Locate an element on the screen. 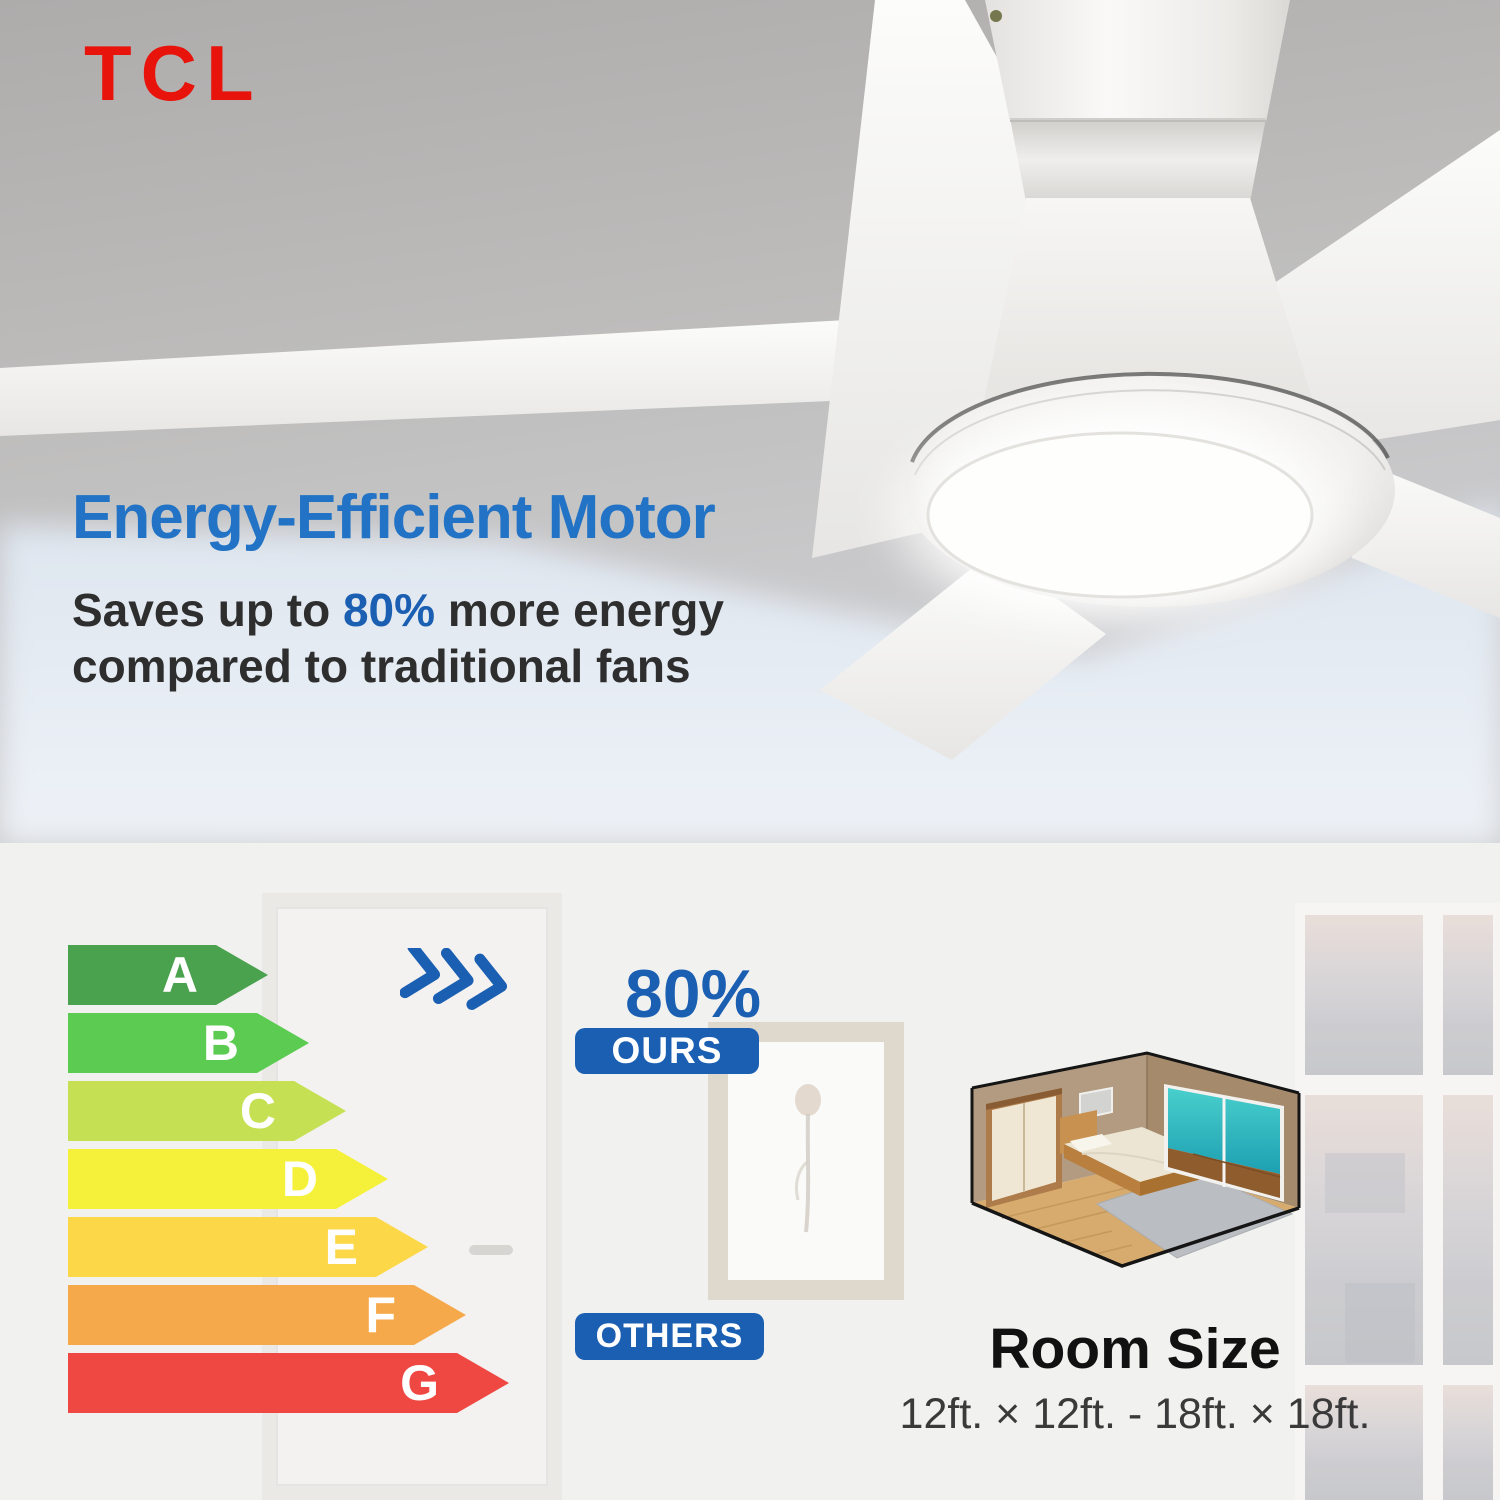 This screenshot has width=1500, height=1500. wall-picture is located at coordinates (1096, 1103).